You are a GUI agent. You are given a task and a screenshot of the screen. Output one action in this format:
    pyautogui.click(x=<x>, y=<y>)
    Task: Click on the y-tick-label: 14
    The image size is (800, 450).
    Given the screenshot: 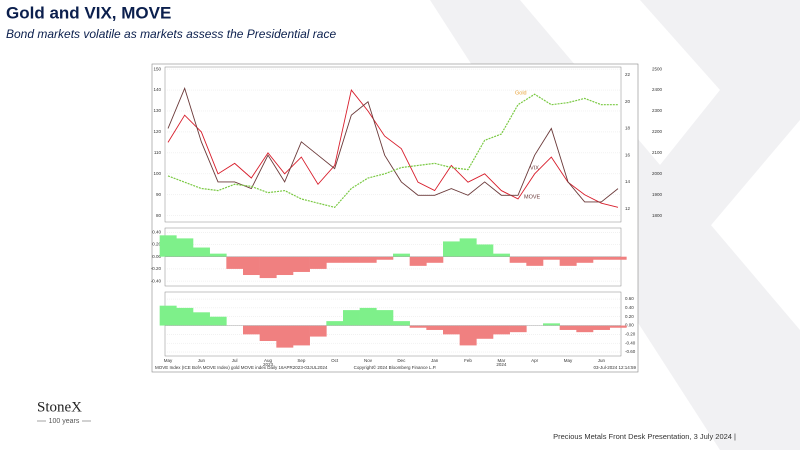 What is the action you would take?
    pyautogui.click(x=628, y=181)
    